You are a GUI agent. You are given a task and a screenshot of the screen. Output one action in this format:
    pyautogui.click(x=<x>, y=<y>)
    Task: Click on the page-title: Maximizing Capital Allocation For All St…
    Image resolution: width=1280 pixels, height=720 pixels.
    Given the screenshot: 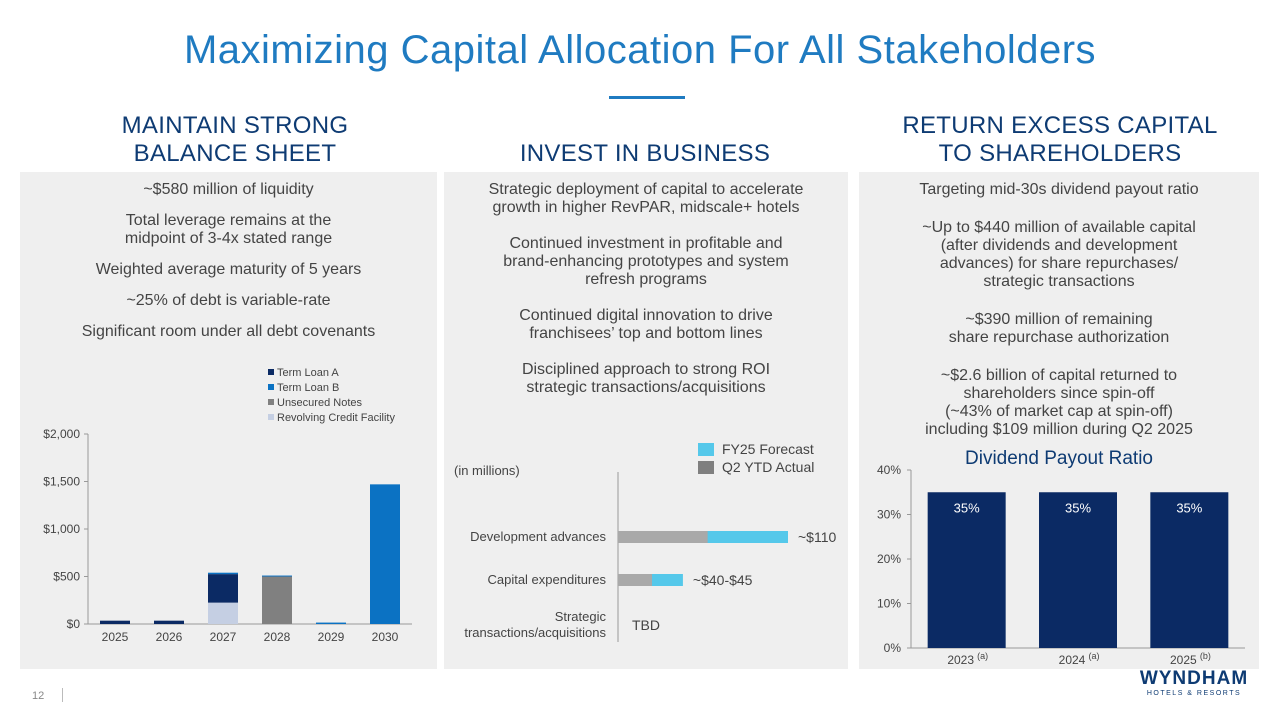 What is the action you would take?
    pyautogui.click(x=640, y=50)
    